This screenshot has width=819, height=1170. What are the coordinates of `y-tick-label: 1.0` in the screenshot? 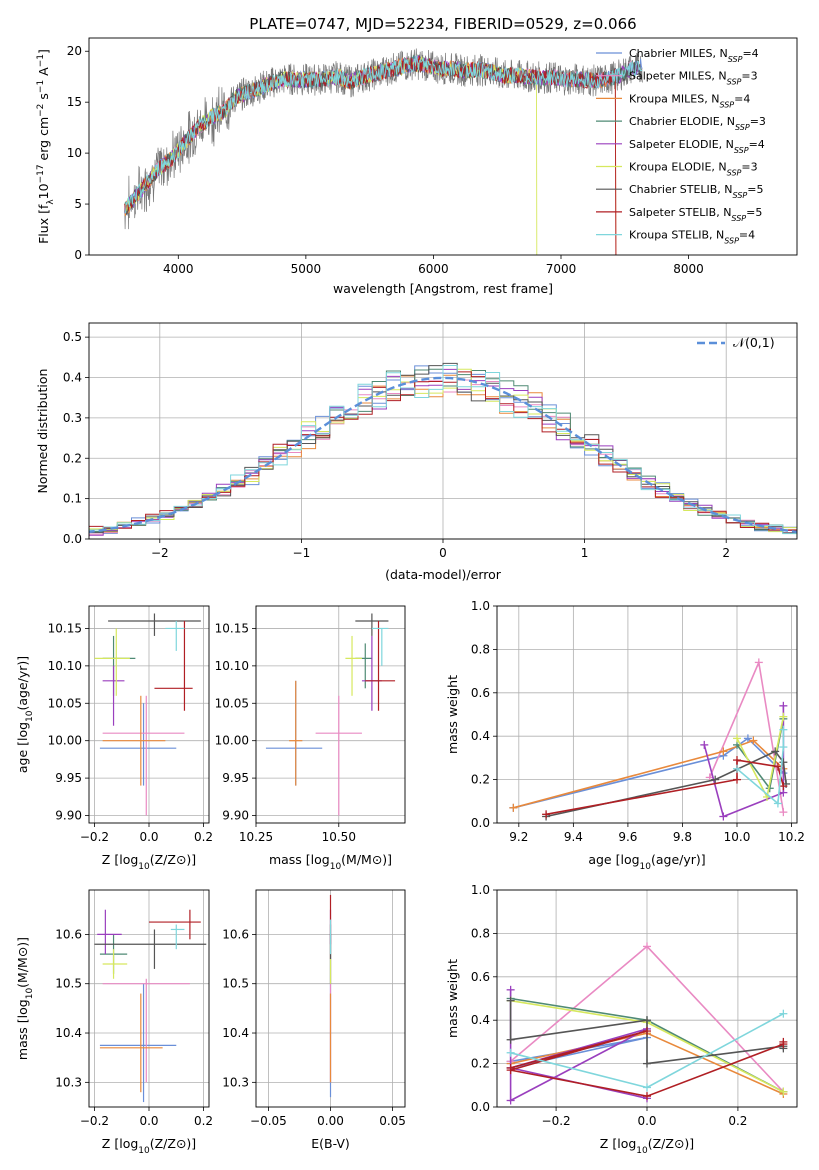 It's located at (480, 606).